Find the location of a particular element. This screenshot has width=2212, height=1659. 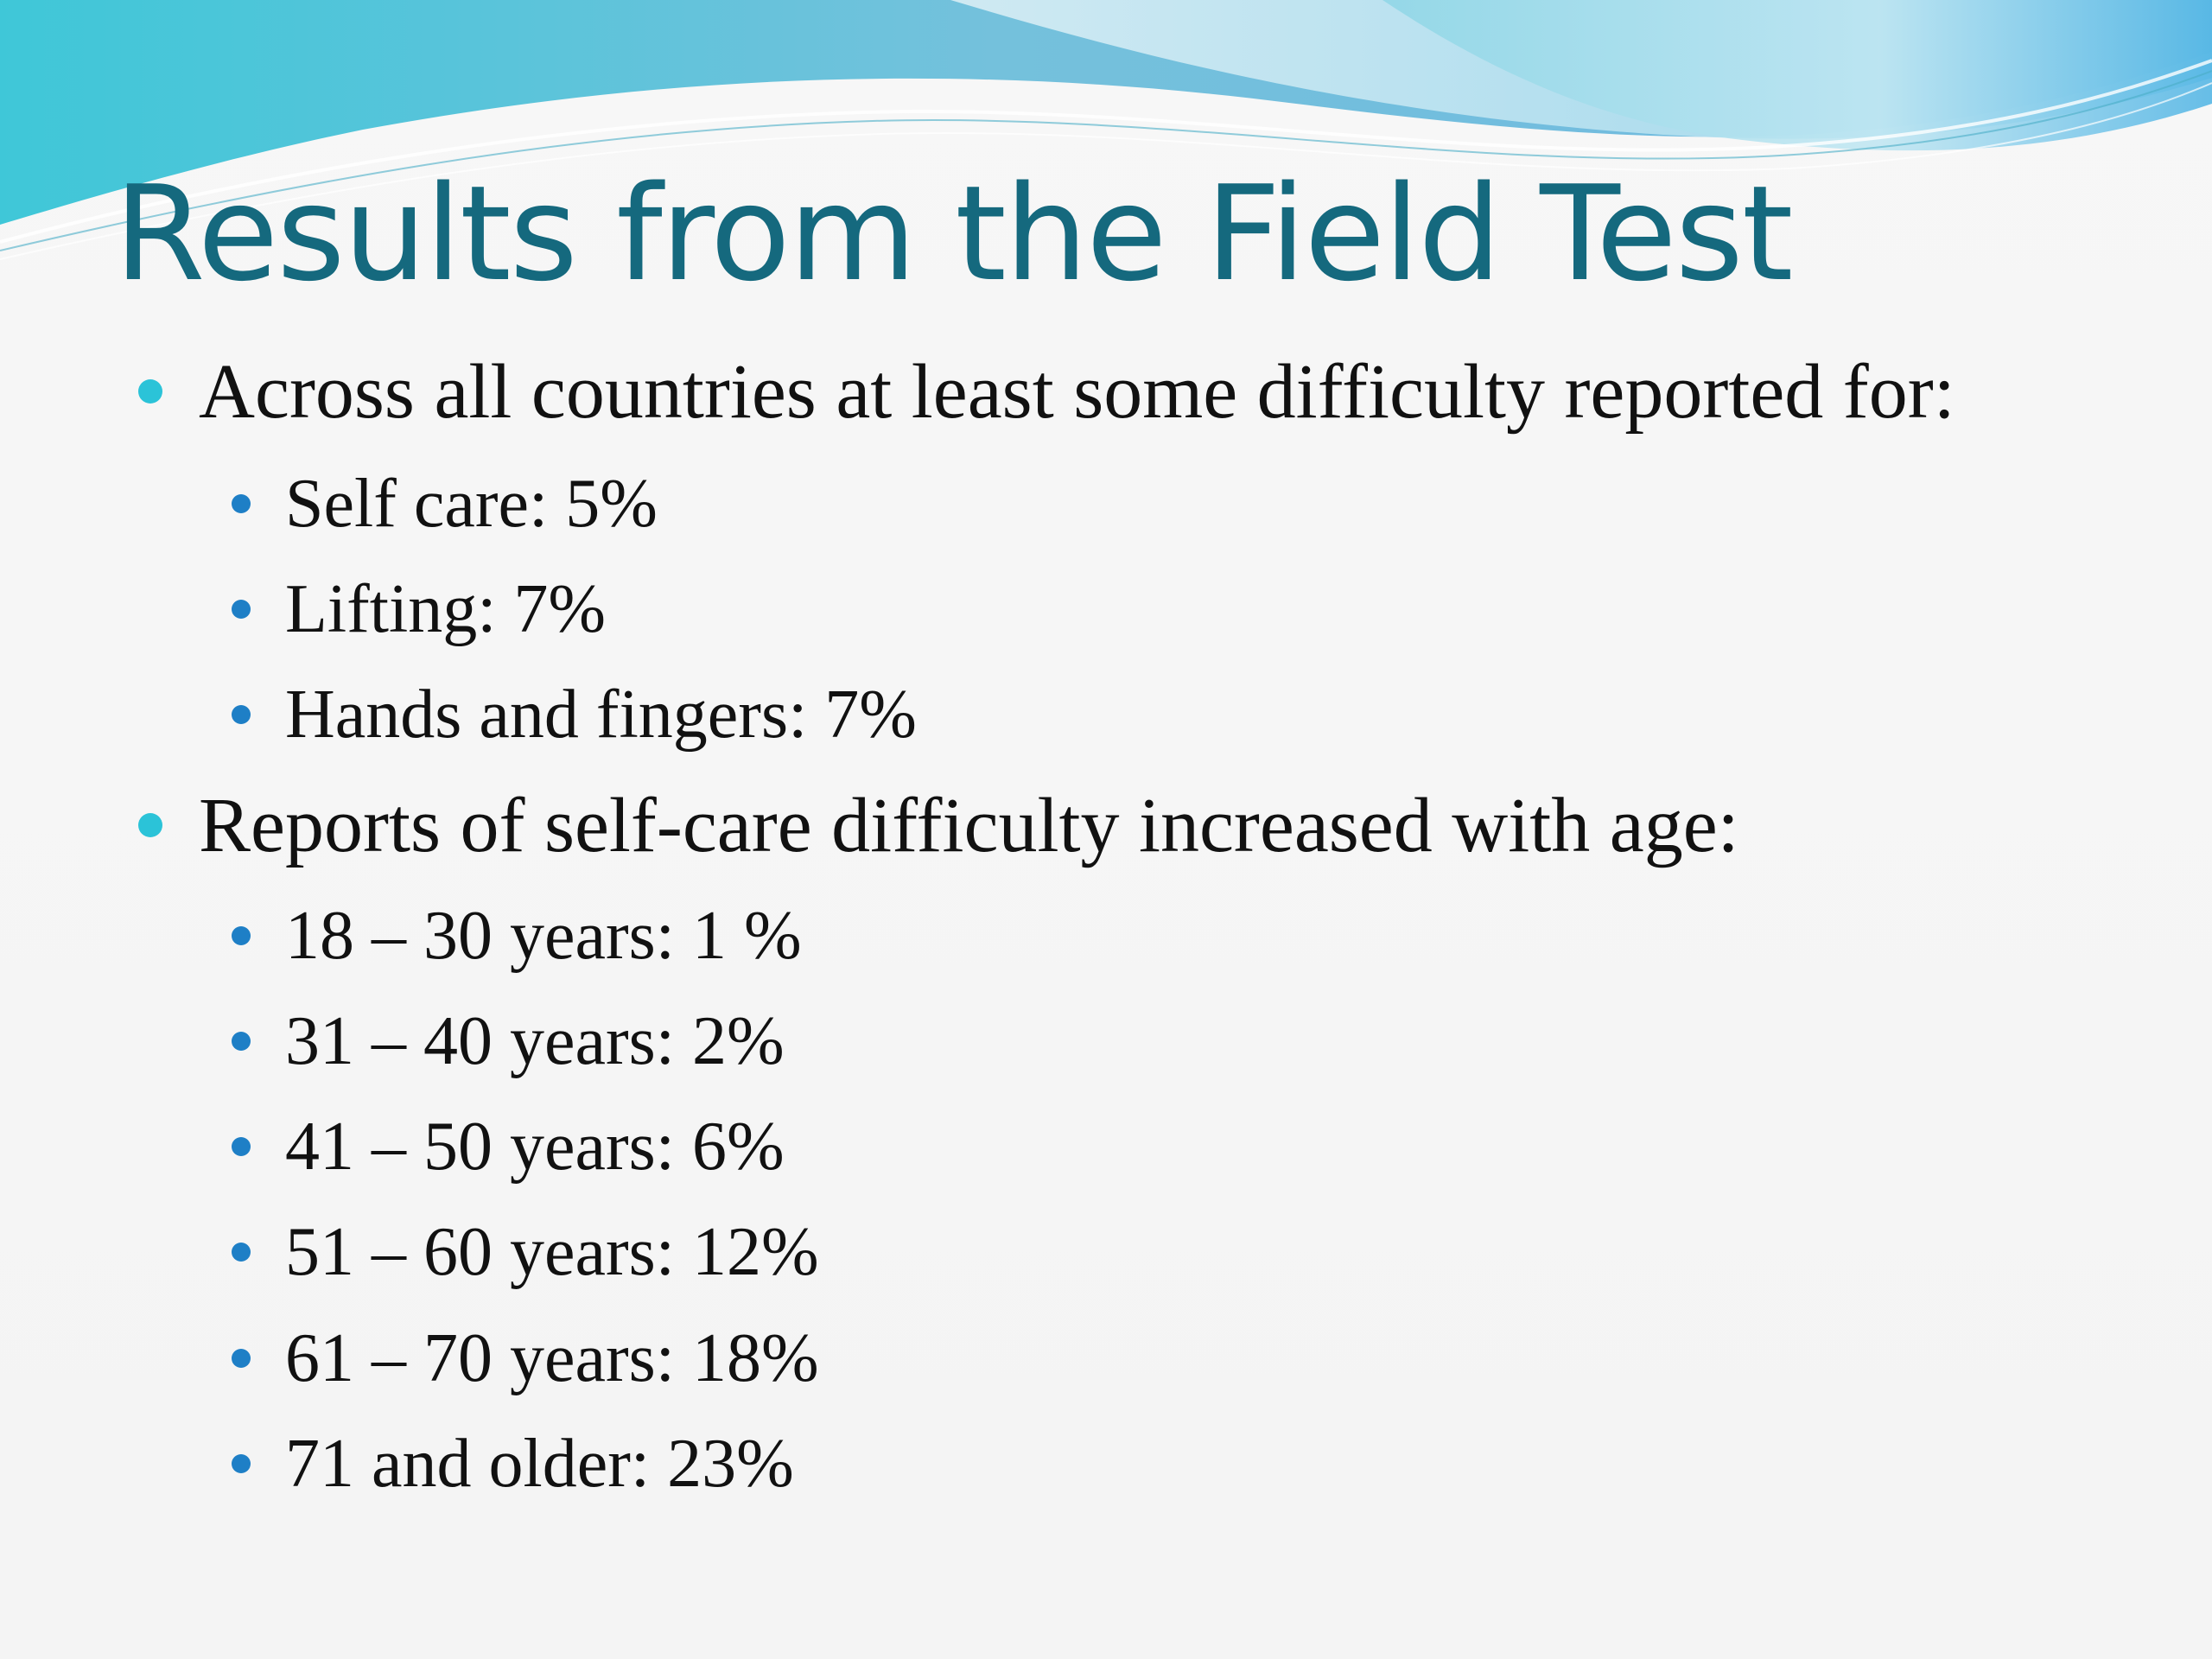

slide-title: Results from the Field Test is located at coordinates (953, 233).